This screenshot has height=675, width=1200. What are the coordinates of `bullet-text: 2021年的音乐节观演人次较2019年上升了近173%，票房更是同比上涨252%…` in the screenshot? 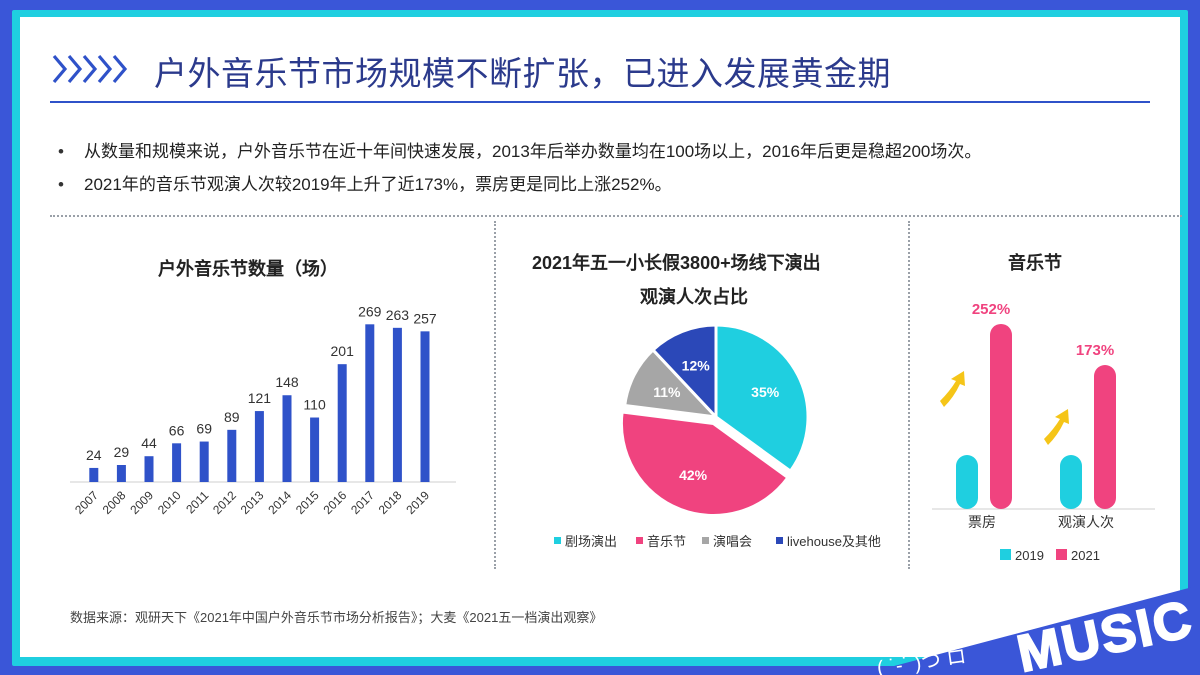 It's located at (378, 184).